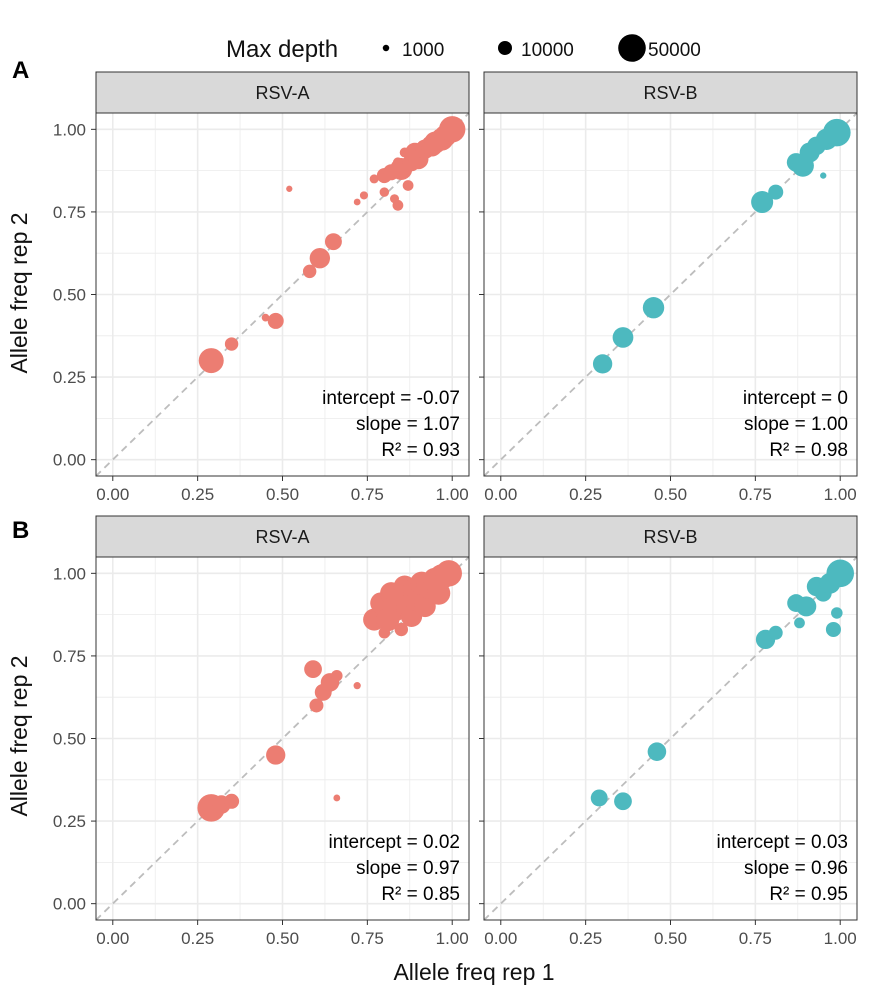 This screenshot has width=889, height=1000. I want to click on legend-key-label: 1000, so click(423, 50).